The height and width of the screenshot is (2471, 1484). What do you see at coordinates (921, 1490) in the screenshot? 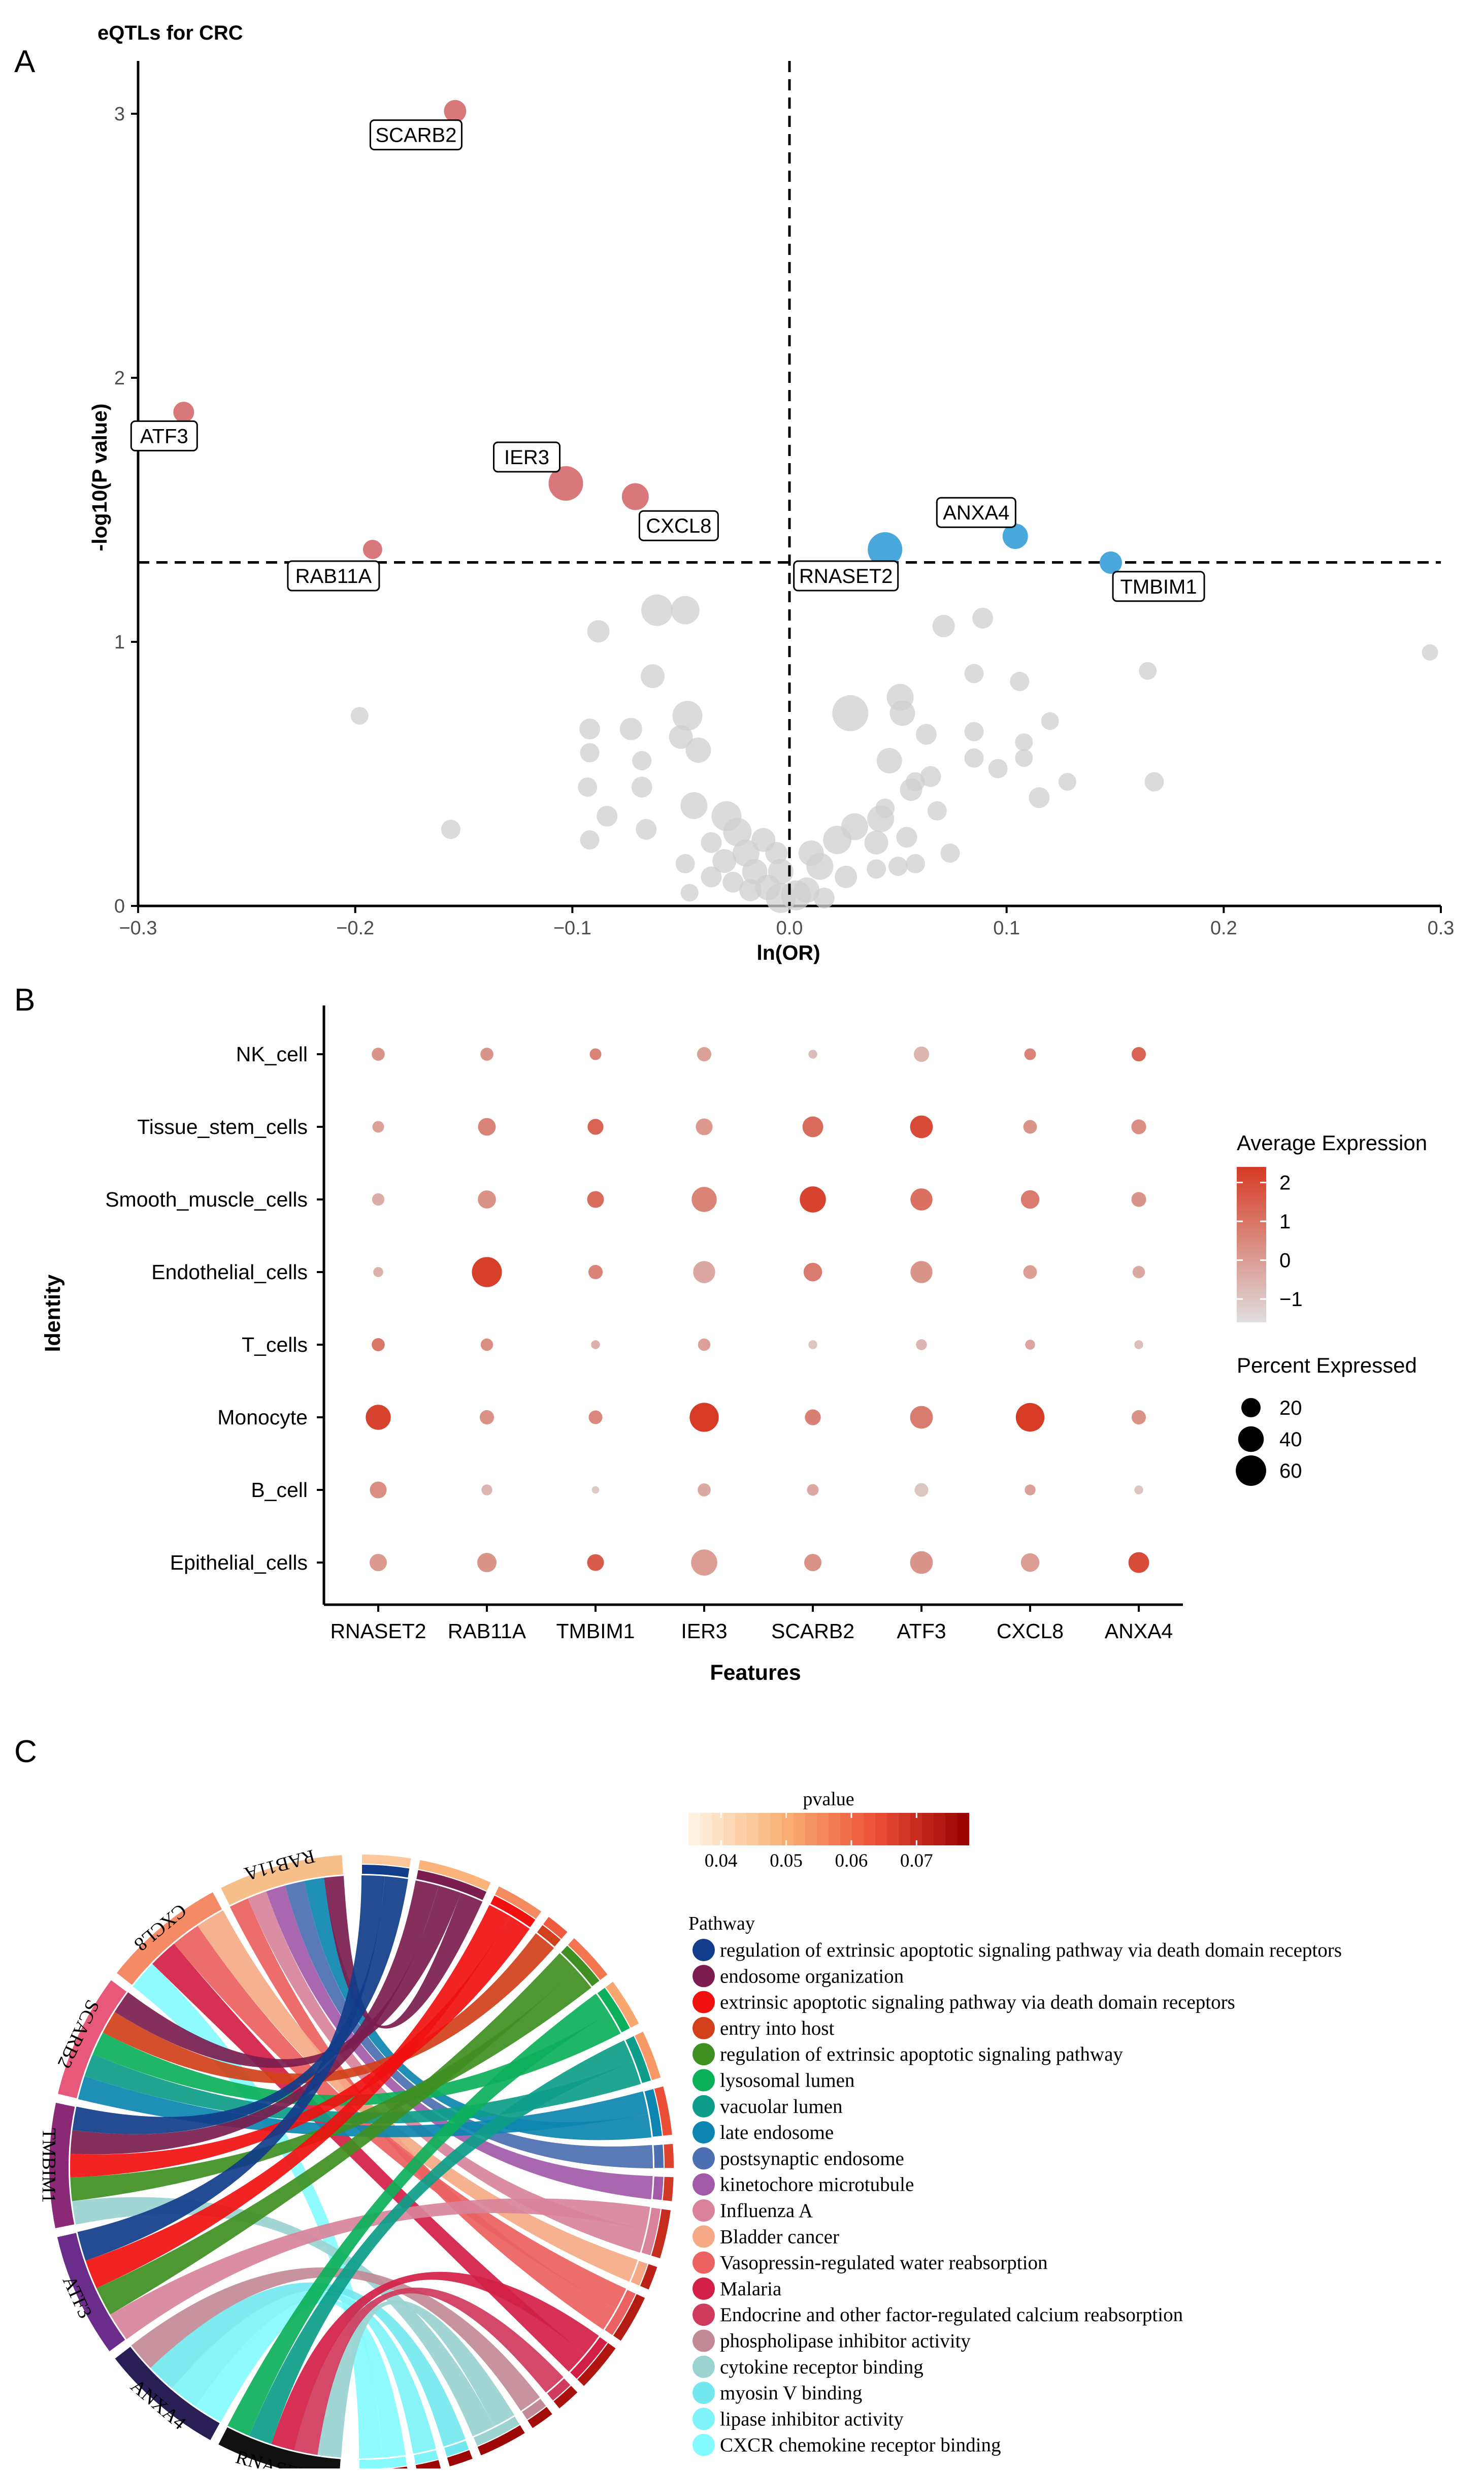
I see `dot-b_cell-atf3` at bounding box center [921, 1490].